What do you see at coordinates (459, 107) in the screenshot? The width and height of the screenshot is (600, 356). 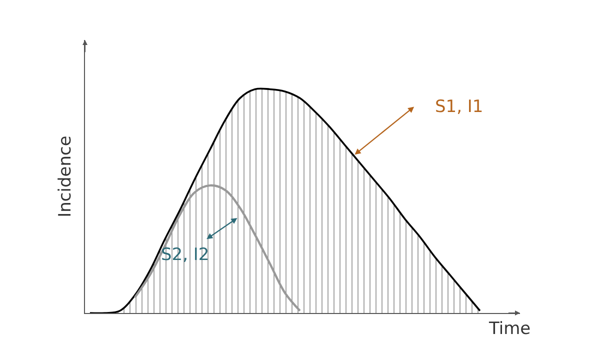 I see `annotation: S1, I1` at bounding box center [459, 107].